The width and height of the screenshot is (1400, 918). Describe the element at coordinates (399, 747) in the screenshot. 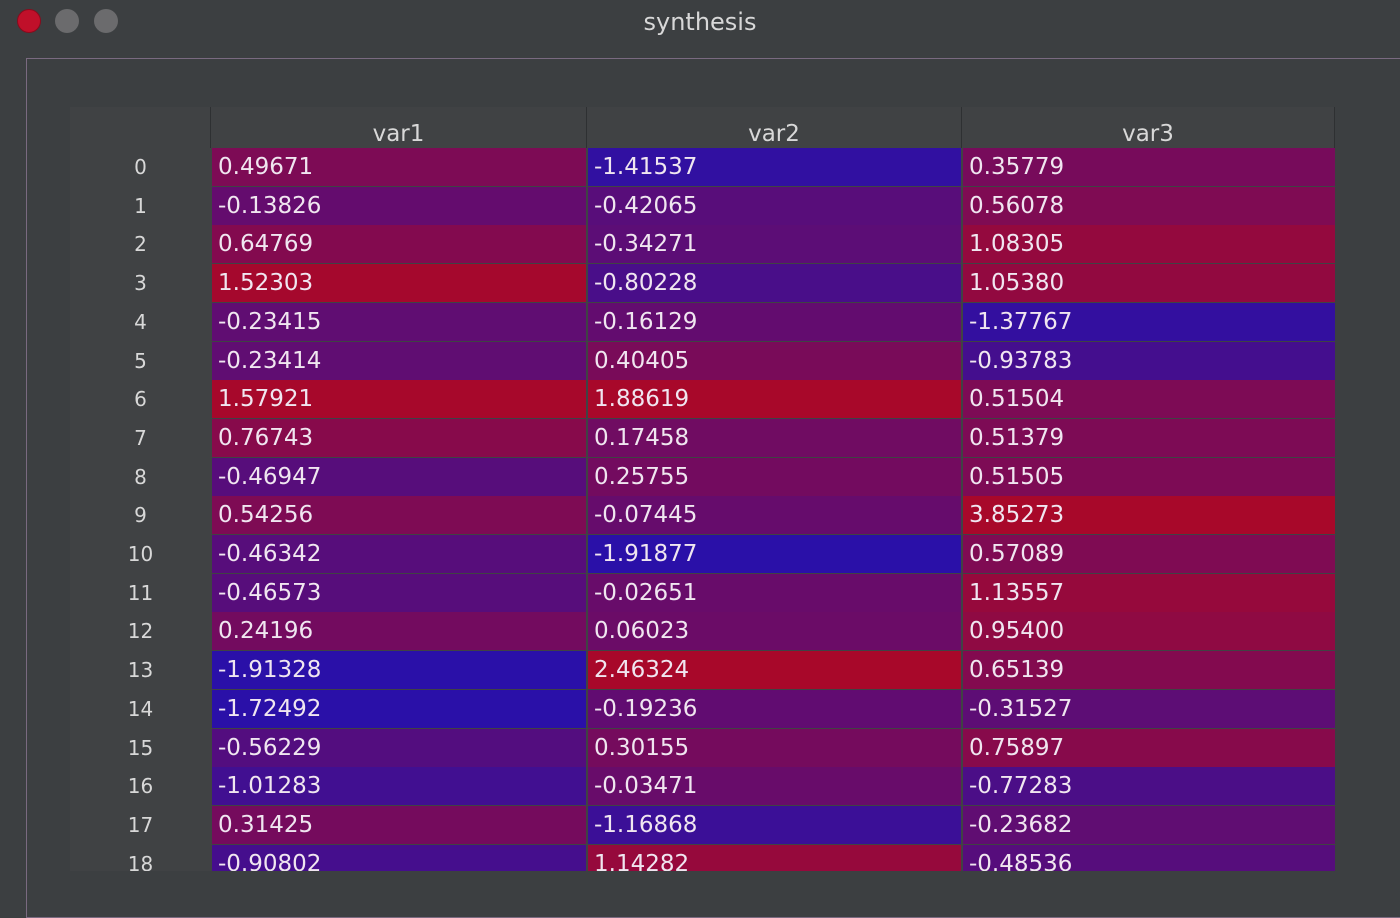

I see `table-cell: -0.56229` at that location.